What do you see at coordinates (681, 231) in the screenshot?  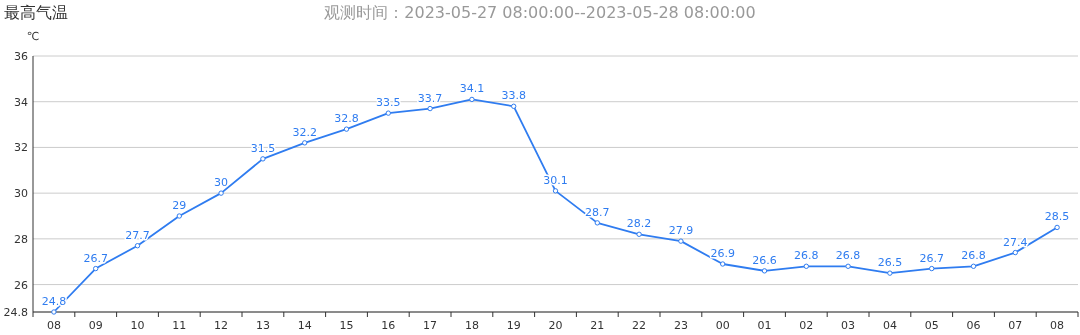 I see `data-label: 27.9` at bounding box center [681, 231].